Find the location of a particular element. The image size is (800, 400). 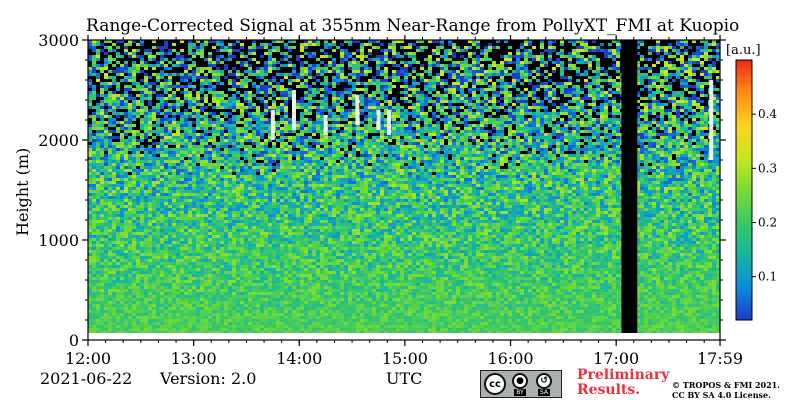

copyright-line1: © TROPOS & FMI 2021. is located at coordinates (726, 385).